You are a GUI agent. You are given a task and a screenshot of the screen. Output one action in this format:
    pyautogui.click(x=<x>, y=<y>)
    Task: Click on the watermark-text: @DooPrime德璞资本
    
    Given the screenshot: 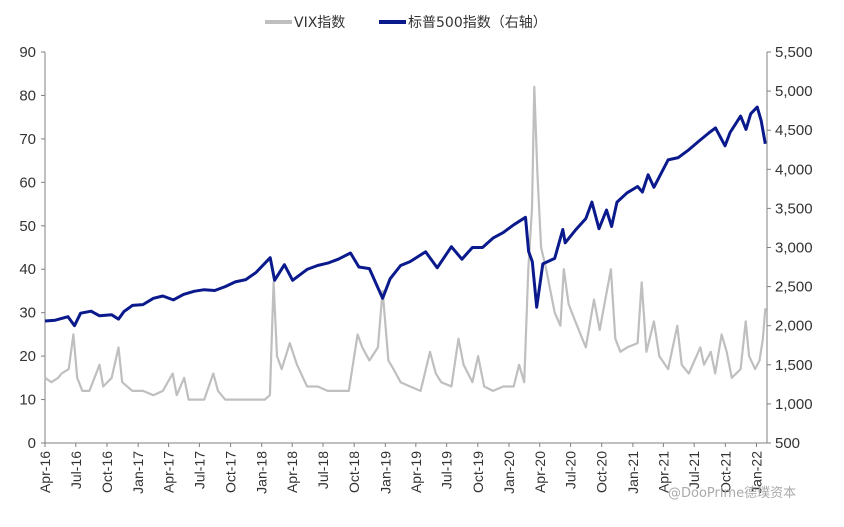 What is the action you would take?
    pyautogui.click(x=732, y=493)
    